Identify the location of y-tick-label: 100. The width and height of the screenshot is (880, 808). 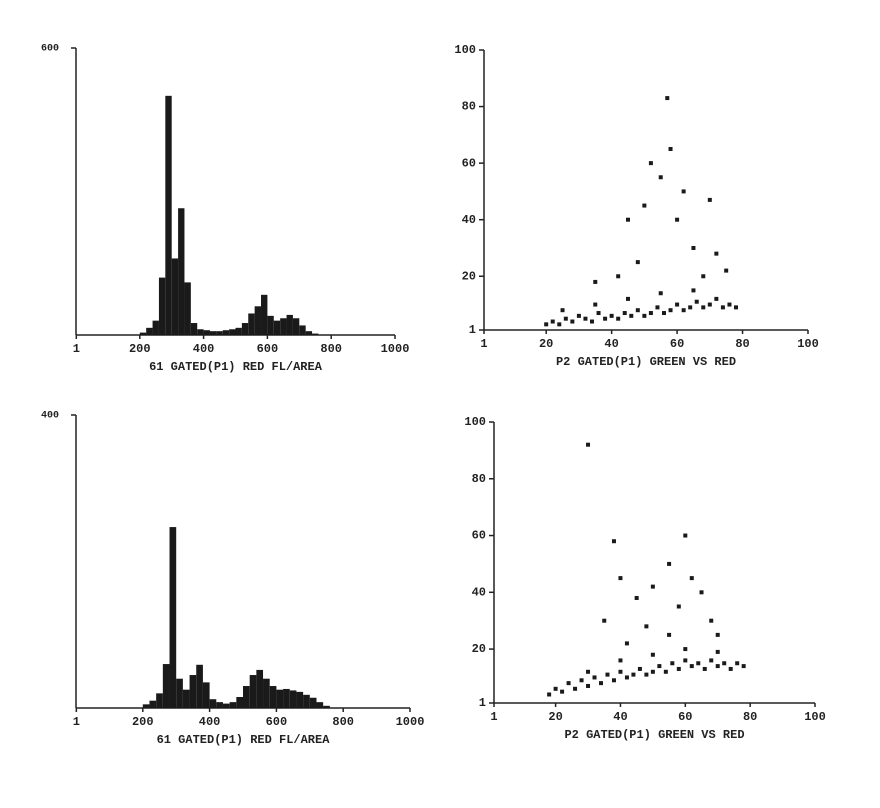
(465, 50).